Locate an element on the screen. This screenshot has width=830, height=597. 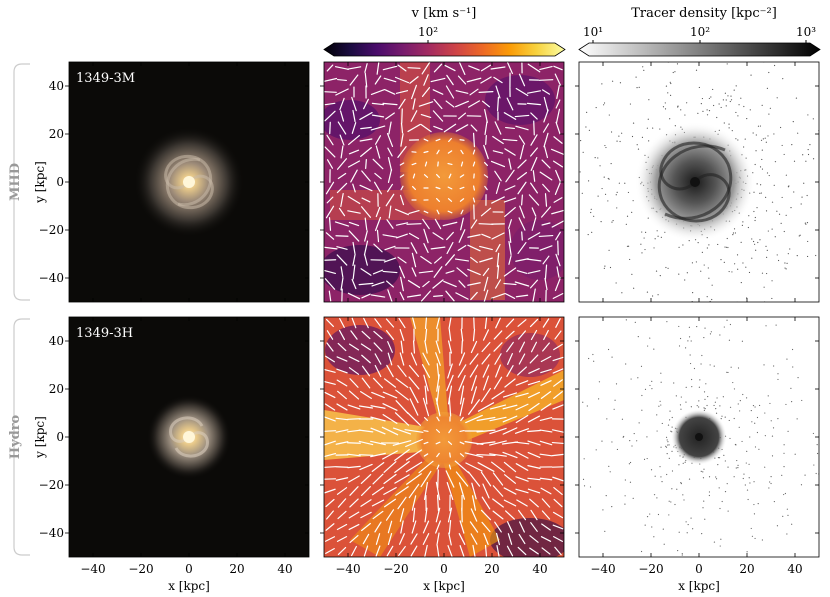
velocity-colorbar-bar is located at coordinates (444, 49).